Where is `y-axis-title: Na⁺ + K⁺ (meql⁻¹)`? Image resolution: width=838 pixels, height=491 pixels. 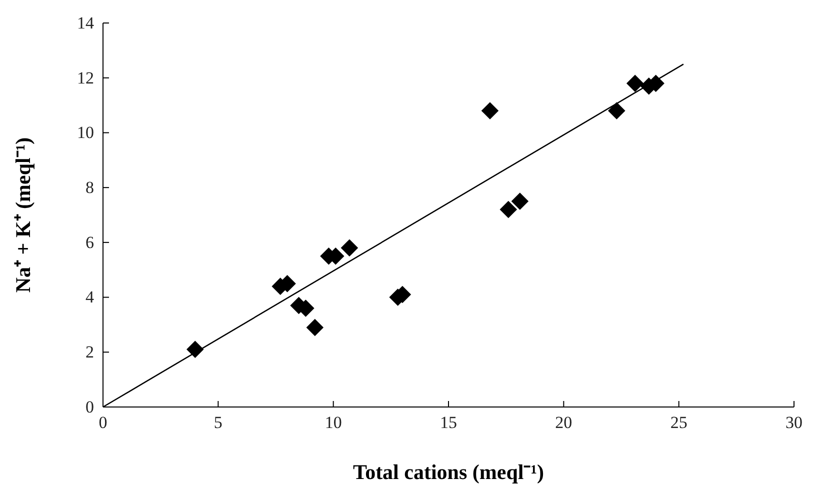 y-axis-title: Na⁺ + K⁺ (meql⁻¹) is located at coordinates (23, 215).